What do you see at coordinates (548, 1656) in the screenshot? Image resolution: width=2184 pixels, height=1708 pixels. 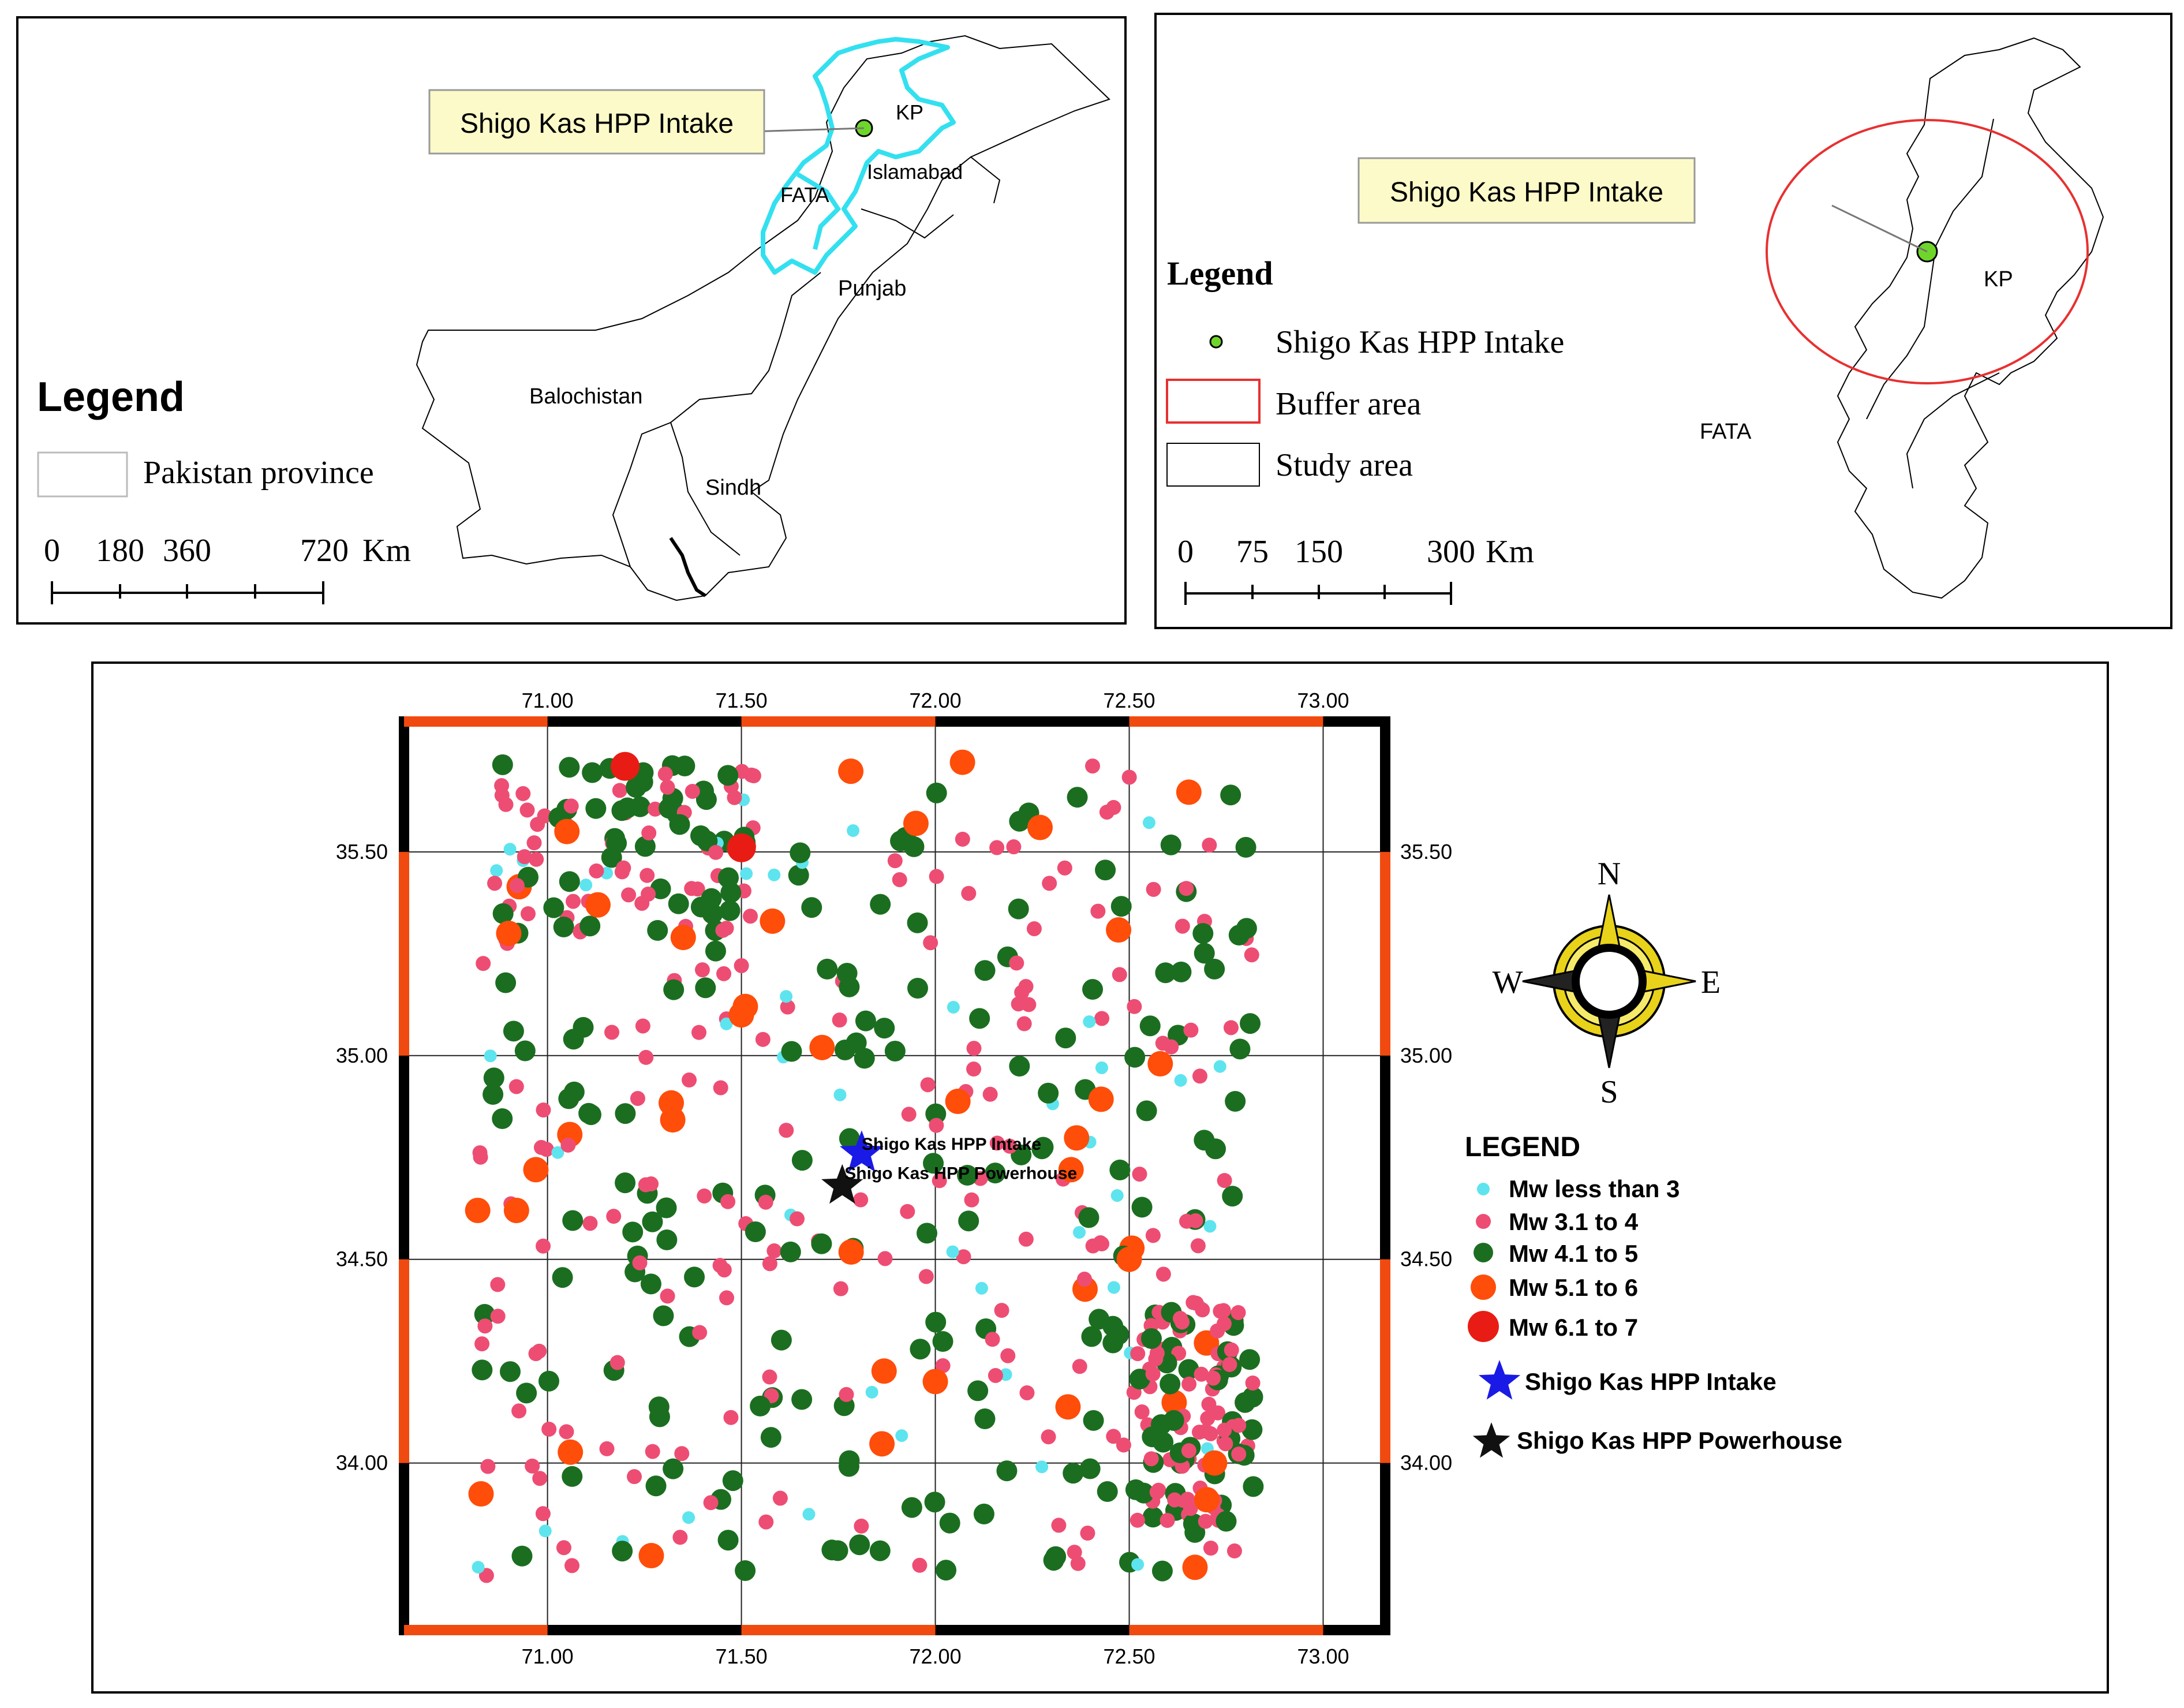 I see `x-tick-label-bottom: 71.00` at bounding box center [548, 1656].